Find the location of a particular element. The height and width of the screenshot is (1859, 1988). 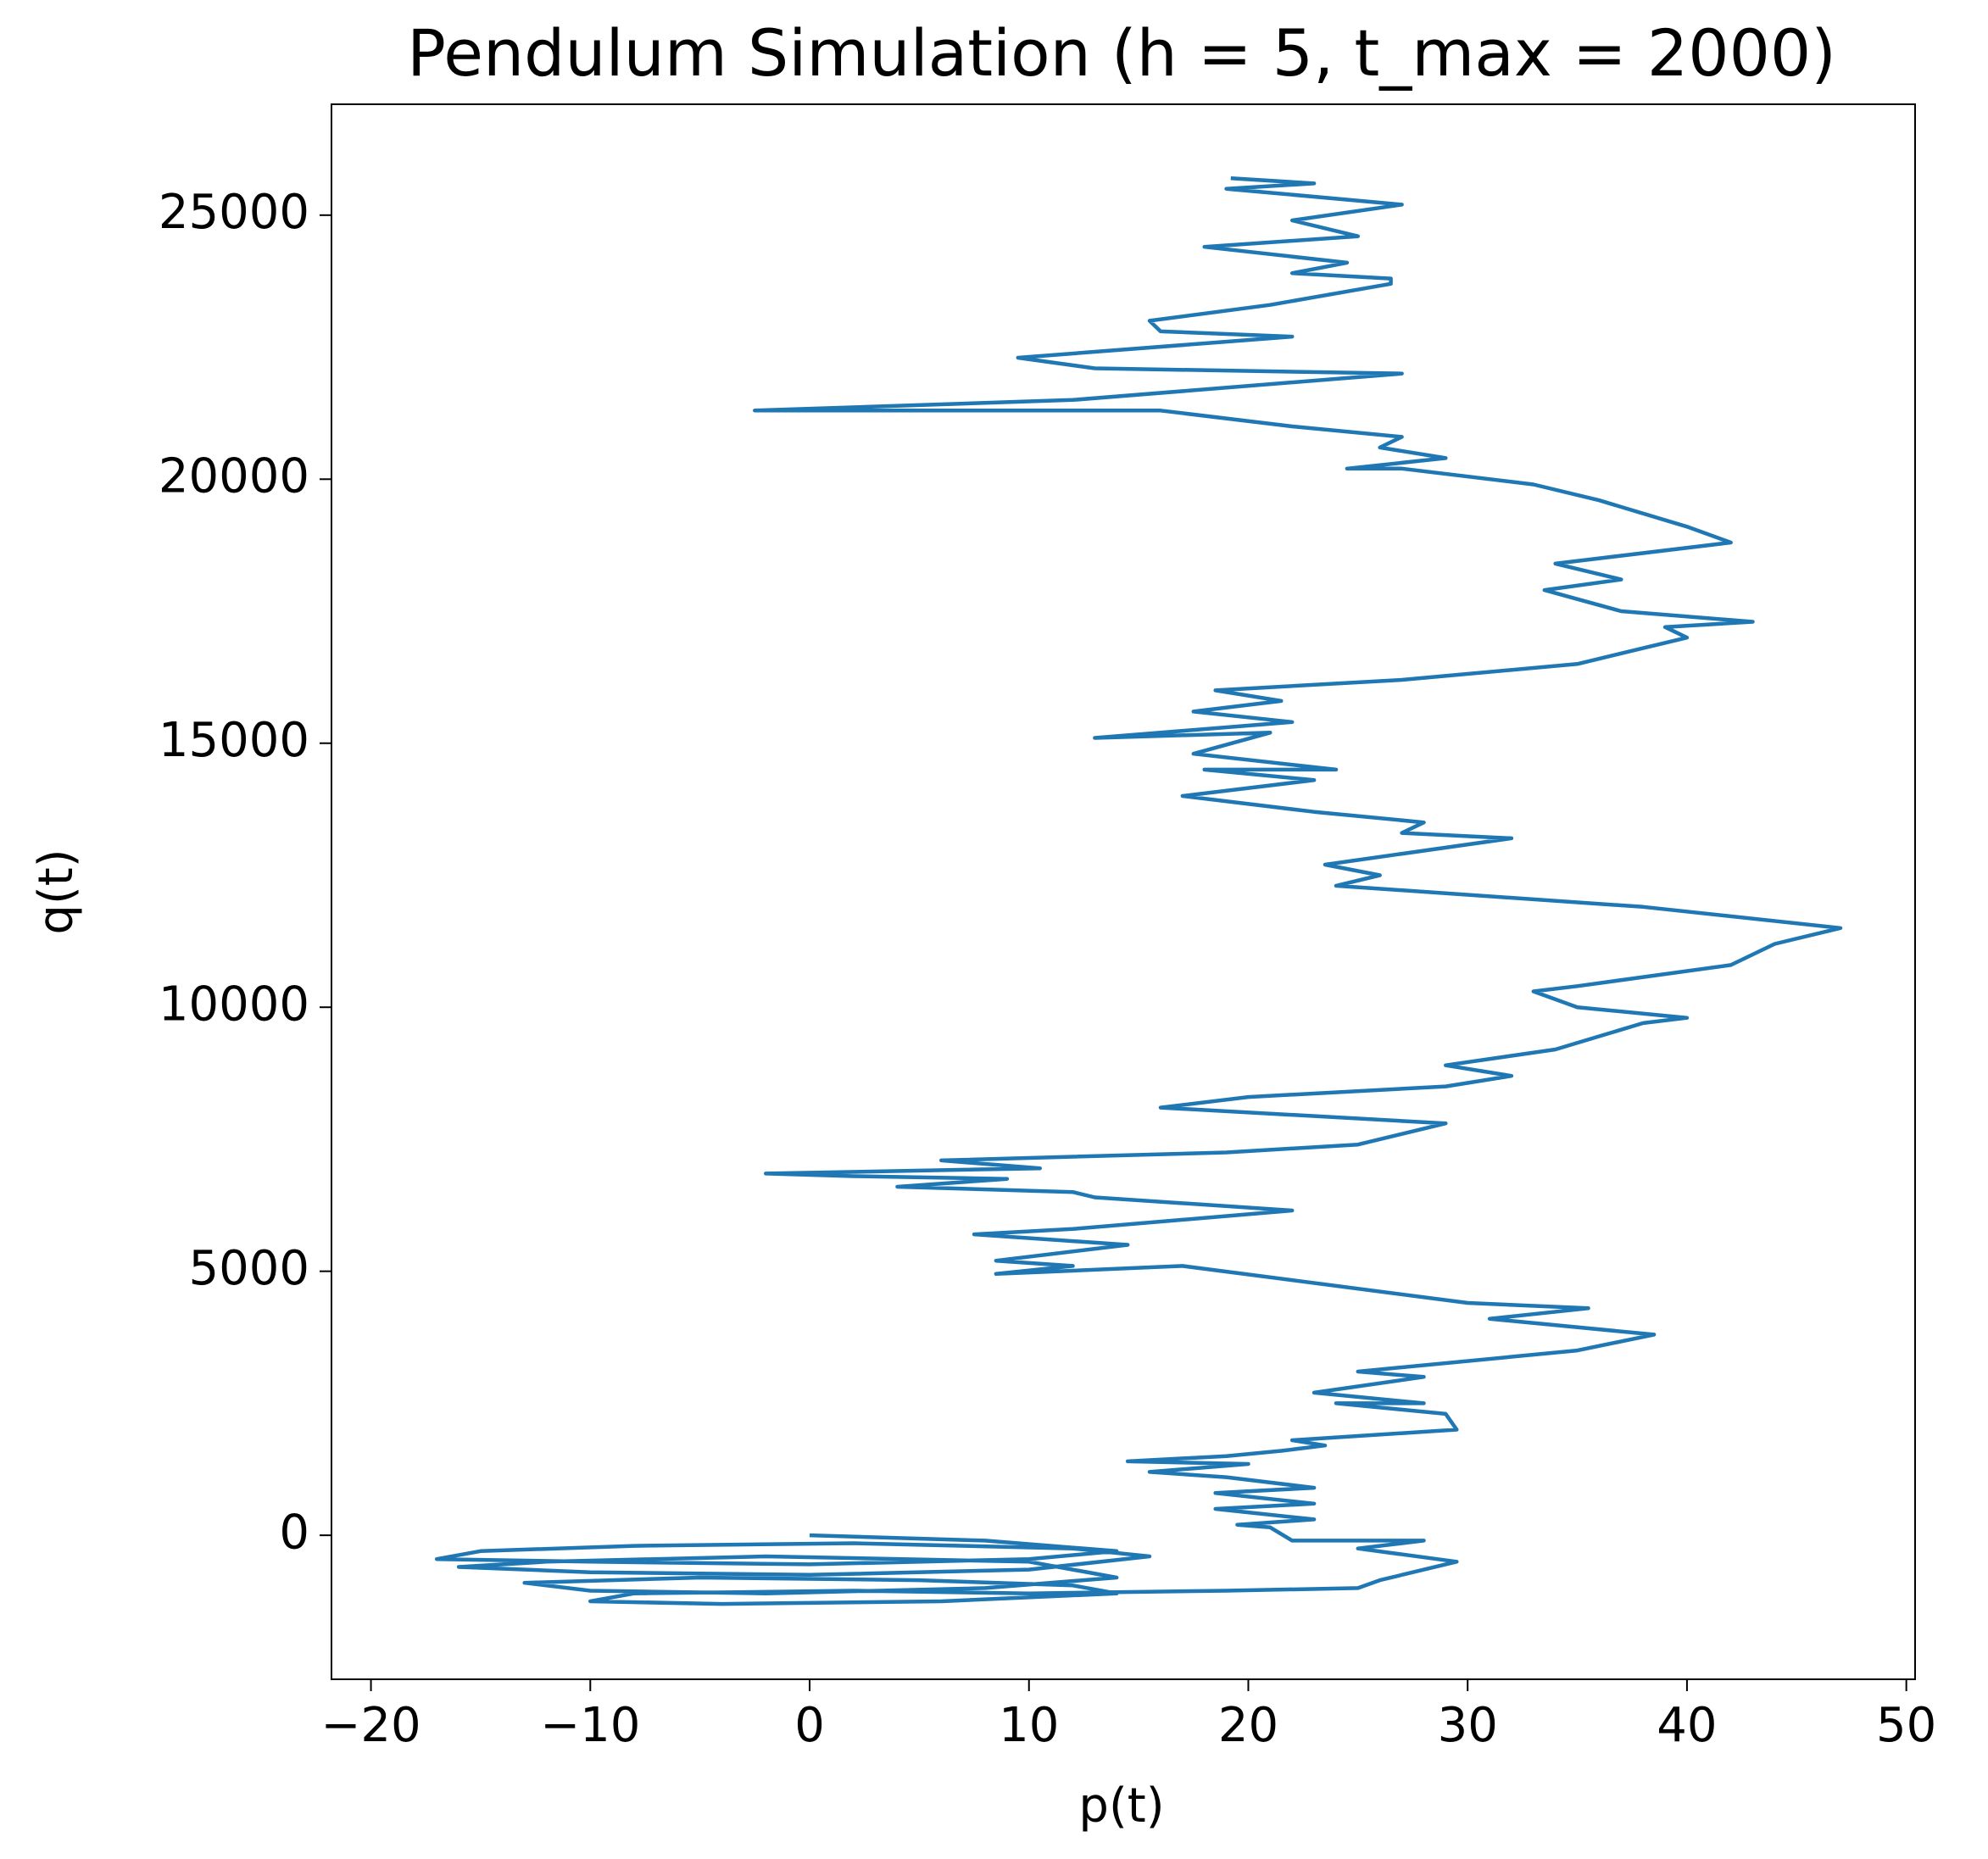

x-tick-label: −10 is located at coordinates (590, 1725).